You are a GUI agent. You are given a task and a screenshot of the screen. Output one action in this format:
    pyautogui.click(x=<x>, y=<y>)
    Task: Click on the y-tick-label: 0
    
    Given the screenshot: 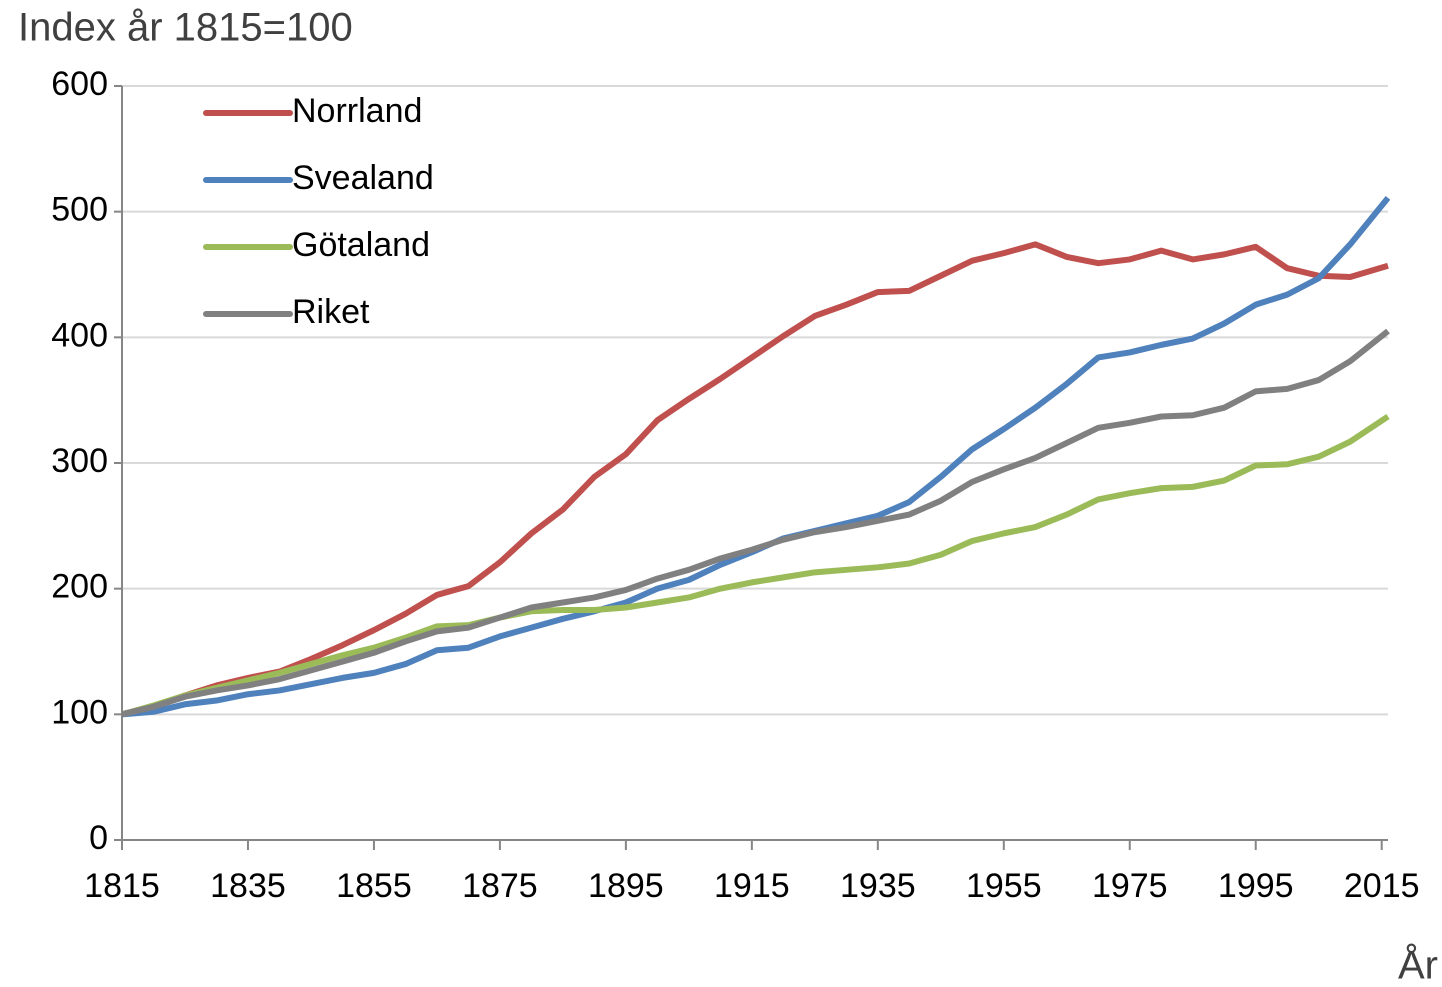 What is the action you would take?
    pyautogui.click(x=98, y=838)
    